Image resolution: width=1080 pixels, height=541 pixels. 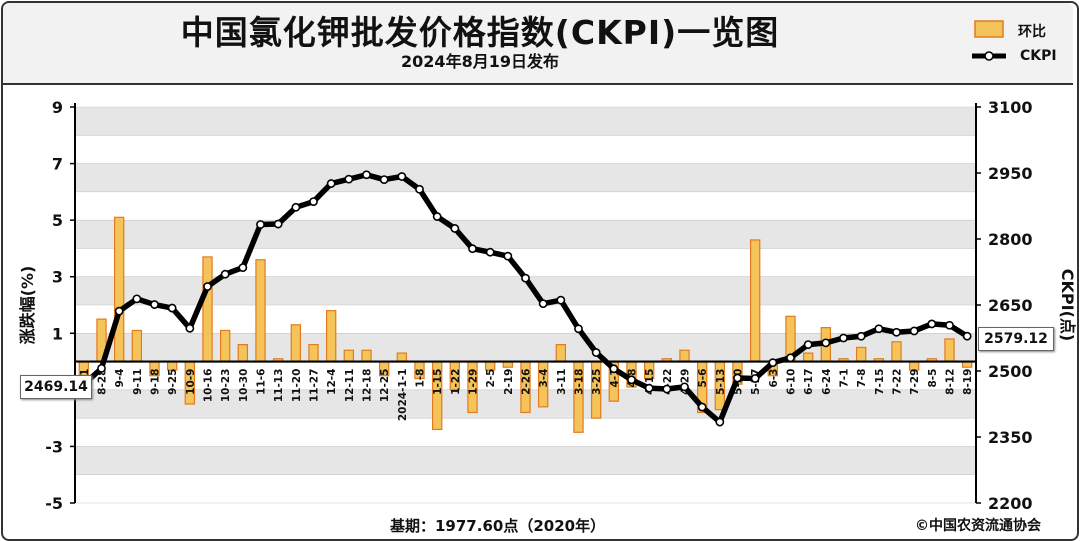 What do you see at coordinates (1010, 503) in the screenshot?
I see `right-tick-label: 2200` at bounding box center [1010, 503].